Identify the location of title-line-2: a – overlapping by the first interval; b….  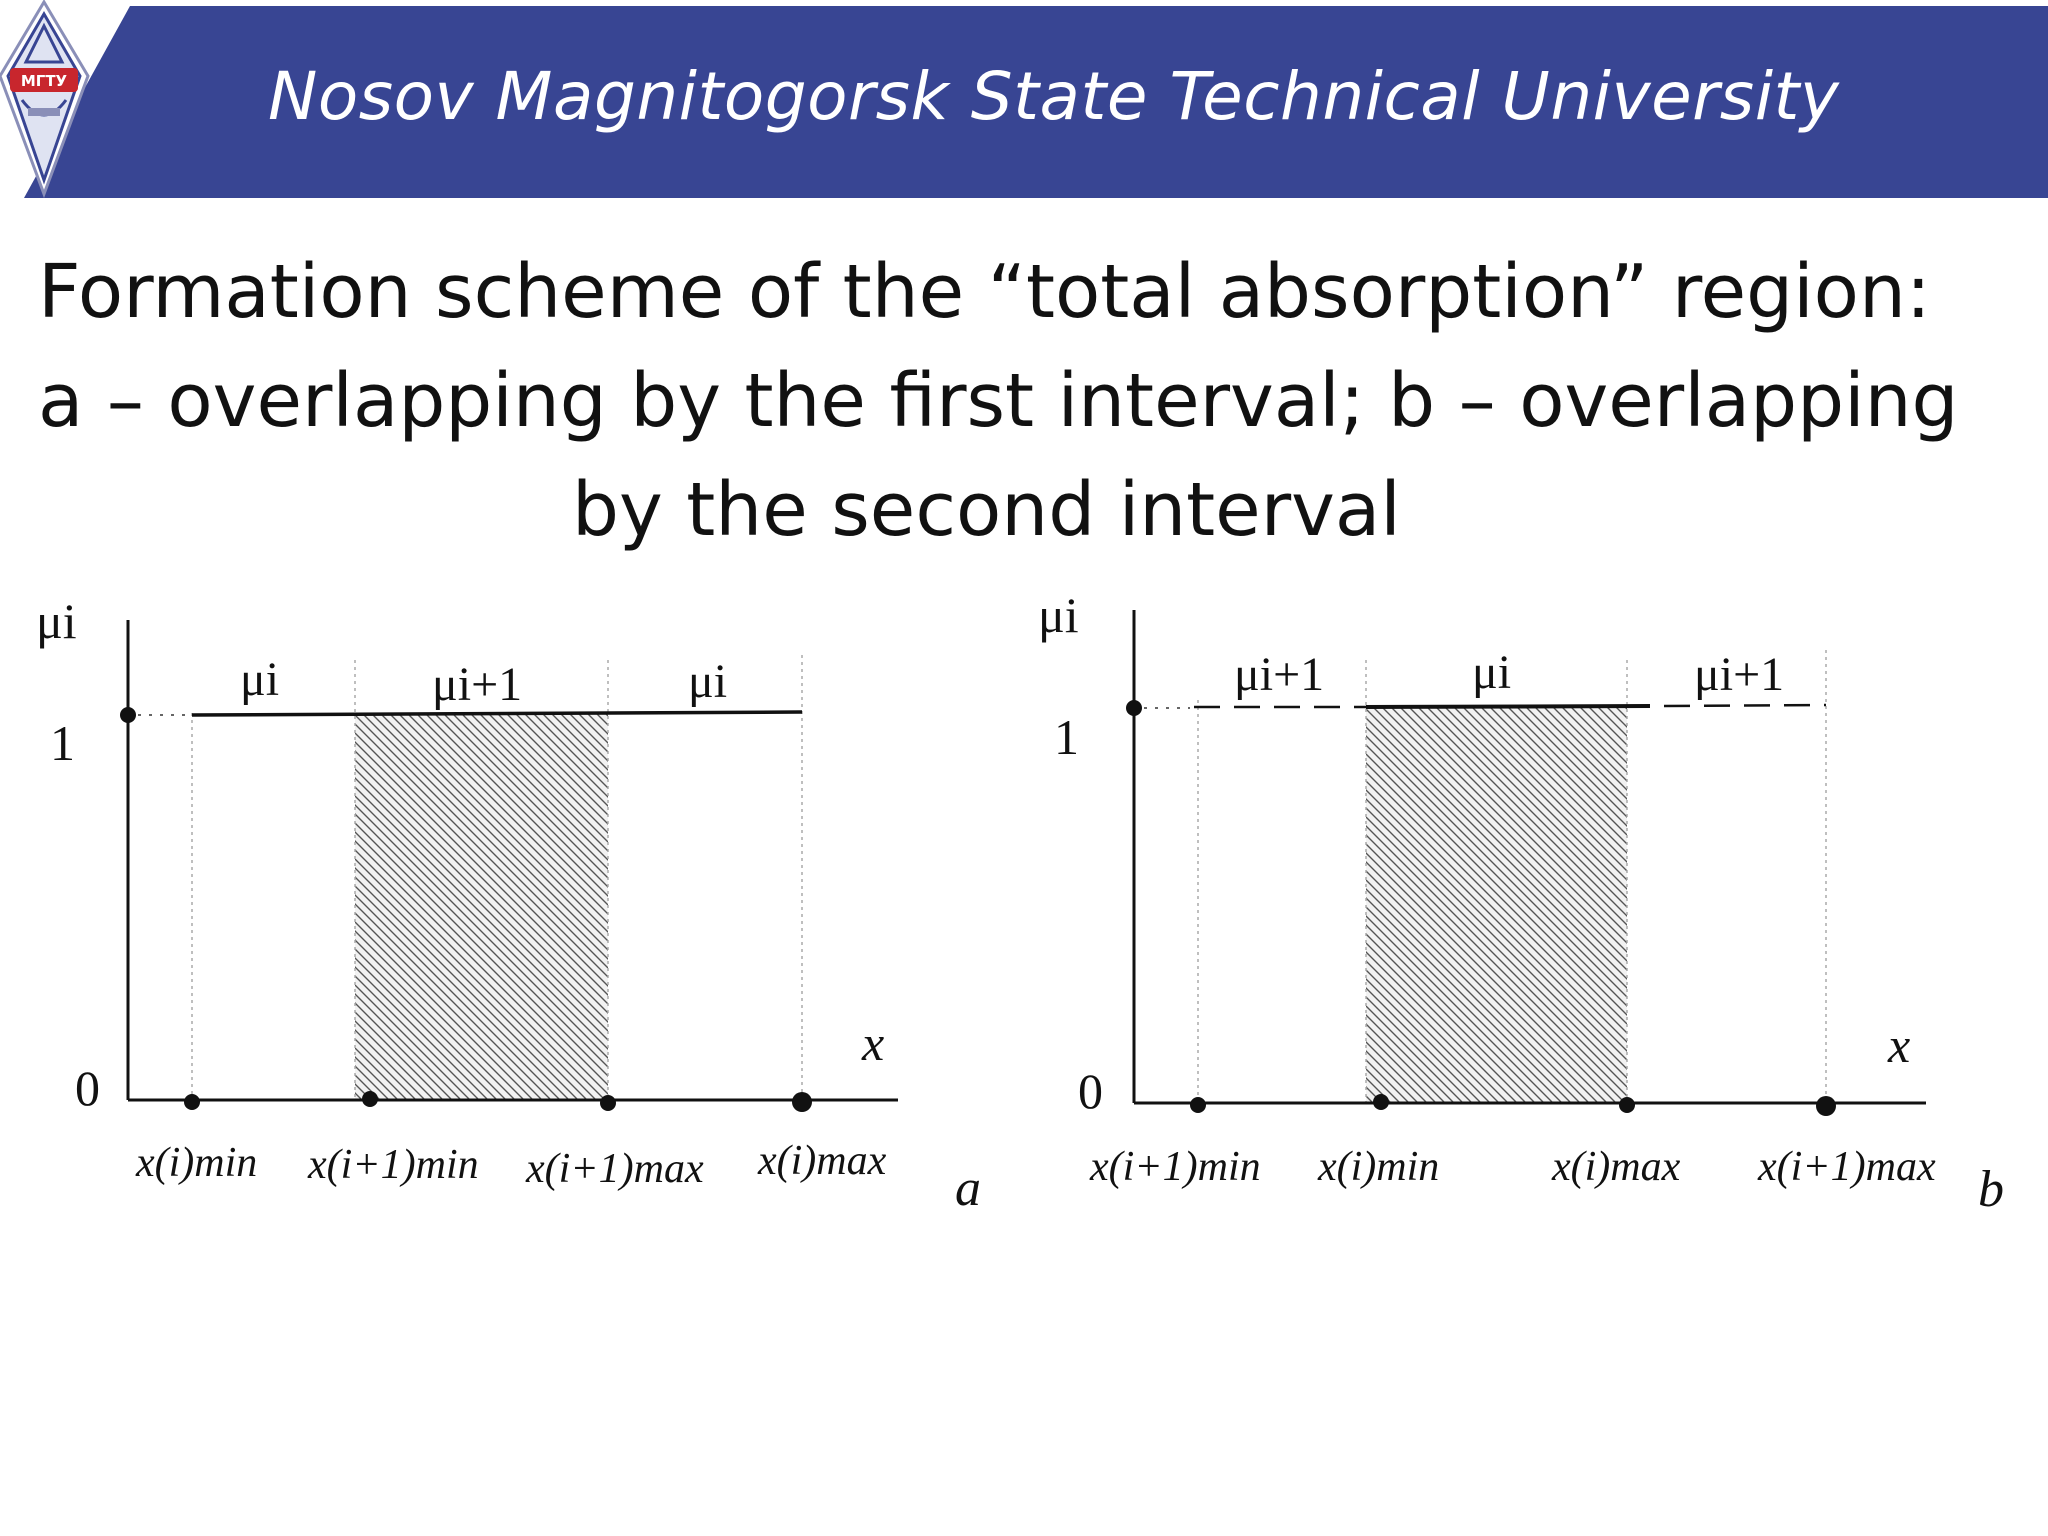
(998, 401).